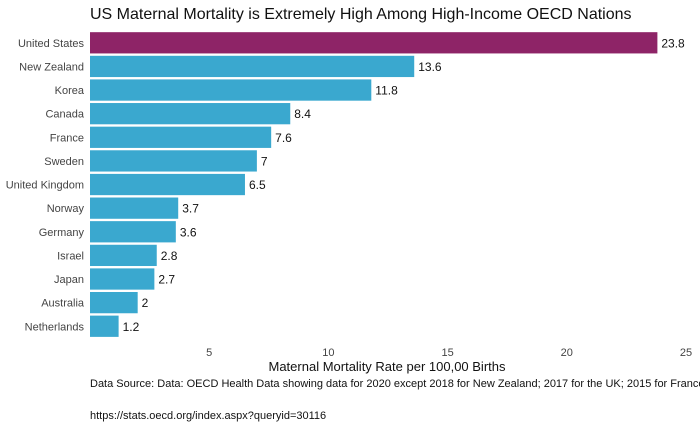 This screenshot has height=428, width=700. What do you see at coordinates (70, 256) in the screenshot?
I see `category-label-israel: Israel` at bounding box center [70, 256].